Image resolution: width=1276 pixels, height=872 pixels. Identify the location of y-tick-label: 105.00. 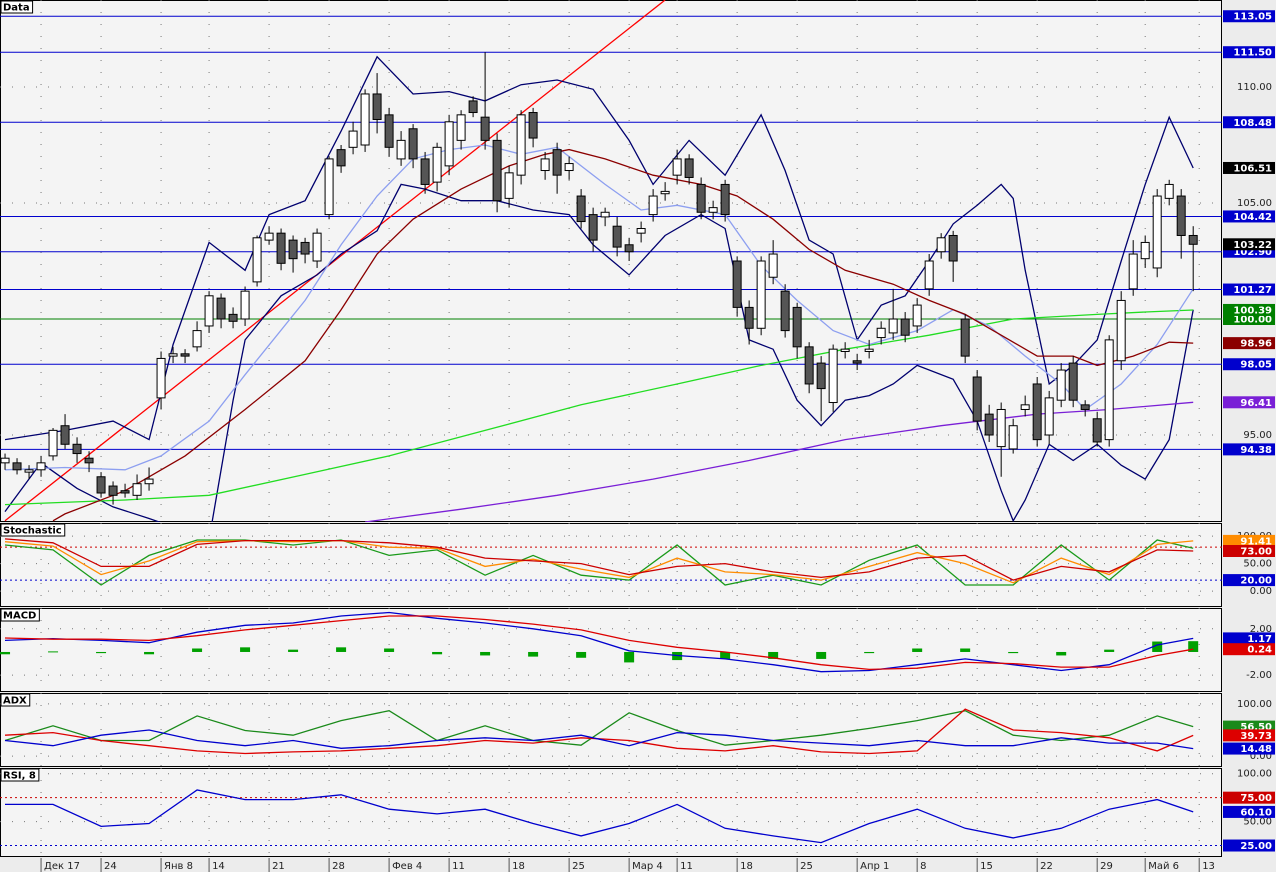
(1254, 203).